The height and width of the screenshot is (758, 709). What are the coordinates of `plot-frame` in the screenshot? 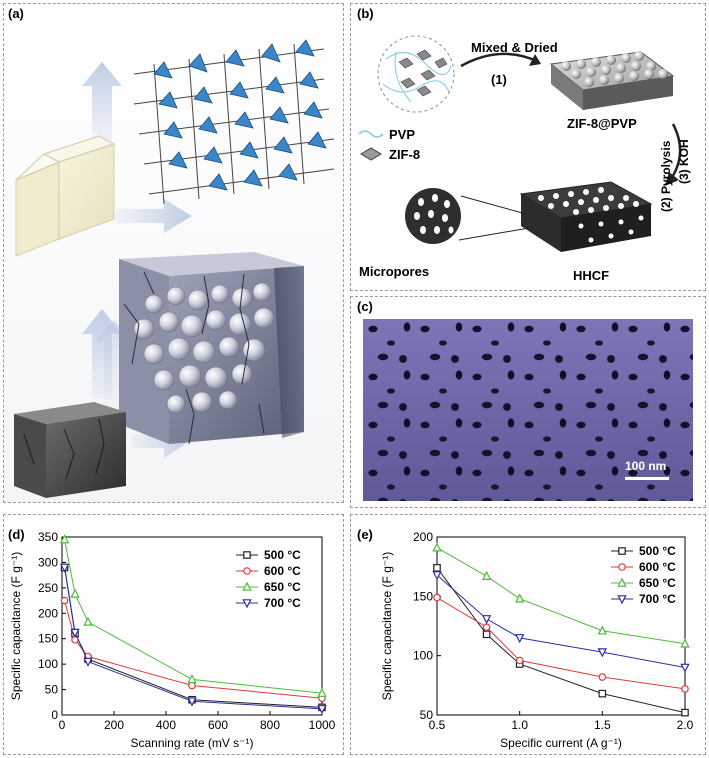 It's located at (192, 626).